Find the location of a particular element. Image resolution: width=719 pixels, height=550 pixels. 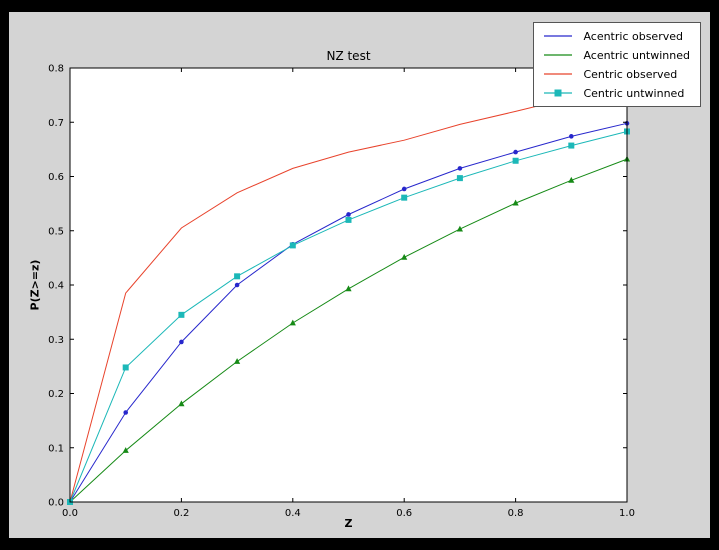

x-tick-label: 0.8 is located at coordinates (516, 513).